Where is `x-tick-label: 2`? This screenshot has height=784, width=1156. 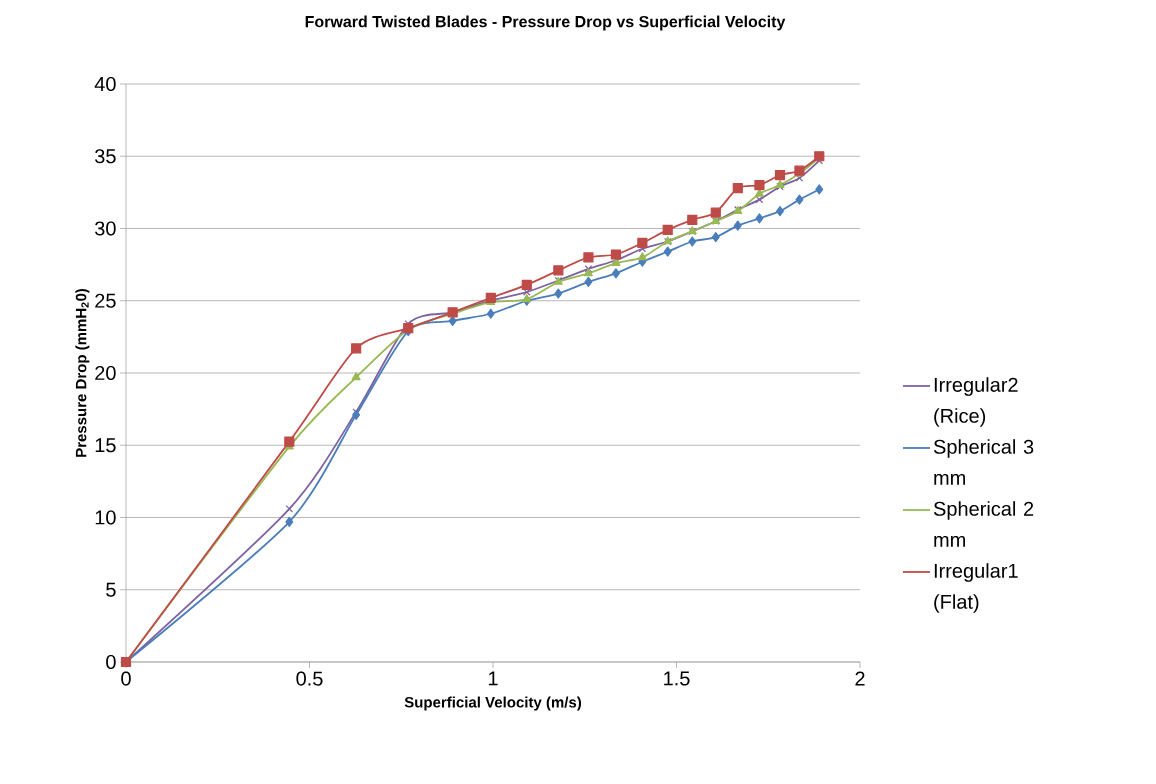 x-tick-label: 2 is located at coordinates (860, 678).